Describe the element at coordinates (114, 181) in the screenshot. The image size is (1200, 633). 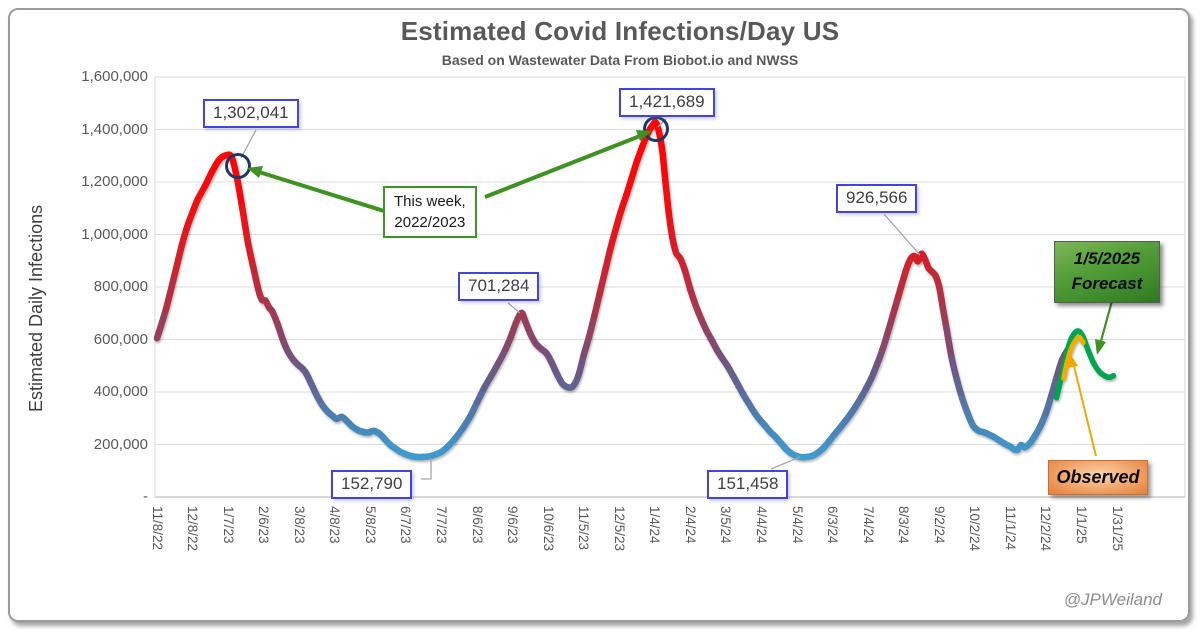
I see `y-tick-label: 1,200,000` at that location.